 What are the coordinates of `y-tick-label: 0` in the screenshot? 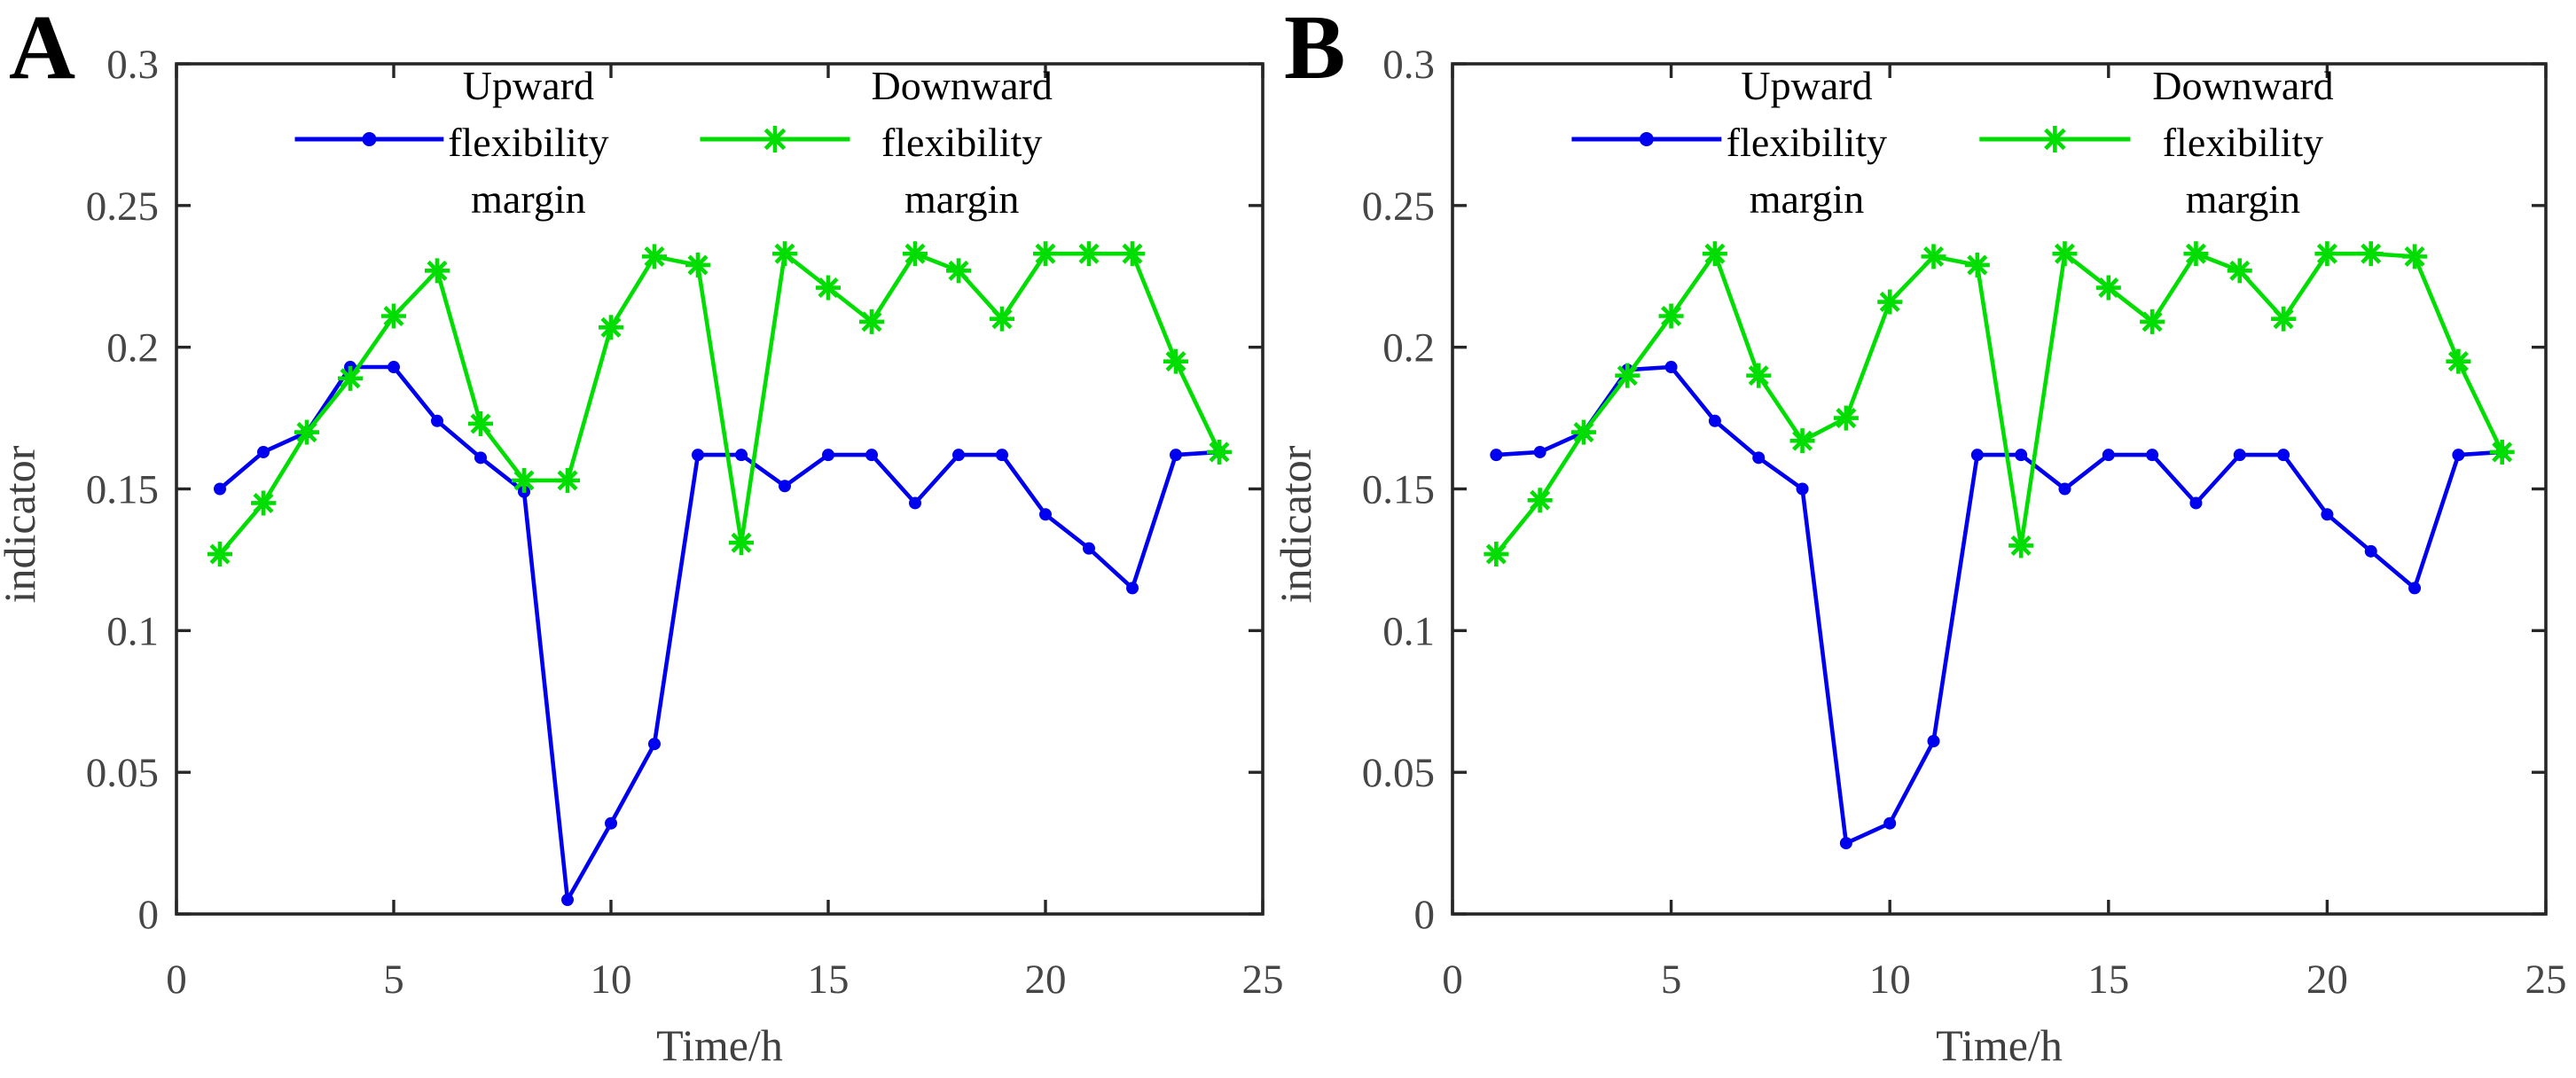 It's located at (1425, 915).